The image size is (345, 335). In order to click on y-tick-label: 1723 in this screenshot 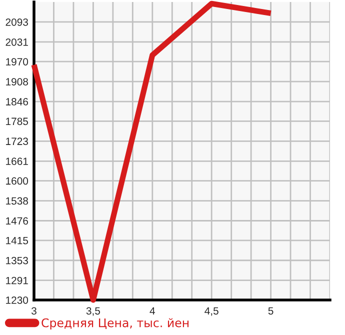, I will do `click(17, 142)`.